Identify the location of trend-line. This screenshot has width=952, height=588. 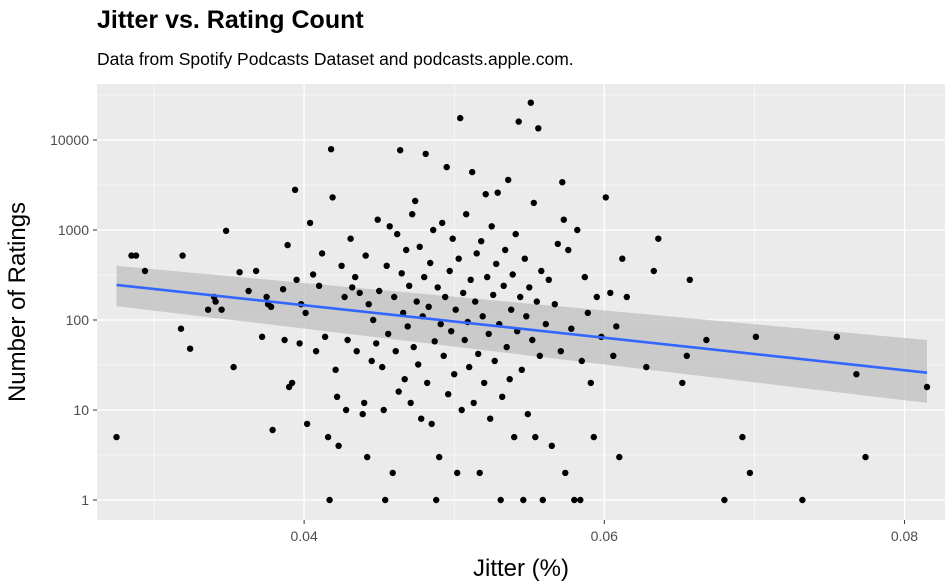
(522, 328).